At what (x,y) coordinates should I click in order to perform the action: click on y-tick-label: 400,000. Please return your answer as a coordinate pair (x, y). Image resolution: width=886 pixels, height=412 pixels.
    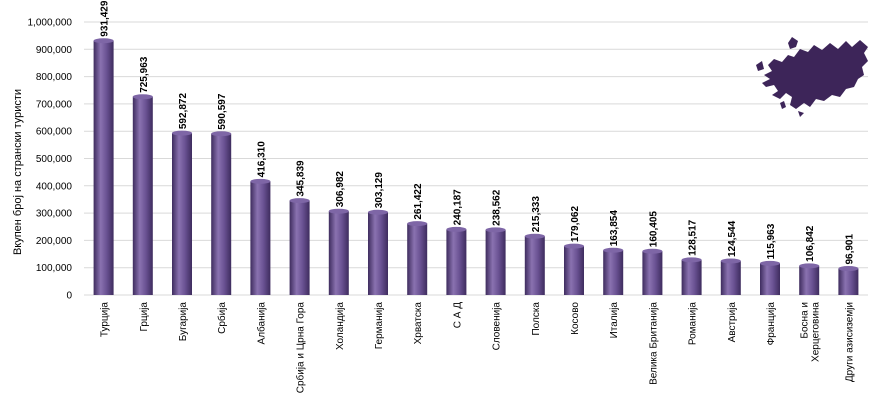
    Looking at the image, I should click on (54, 186).